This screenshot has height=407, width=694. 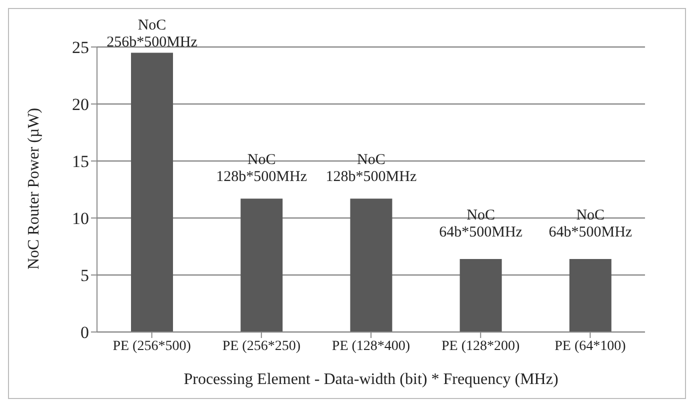 What do you see at coordinates (84, 276) in the screenshot?
I see `y-tick-label: 5` at bounding box center [84, 276].